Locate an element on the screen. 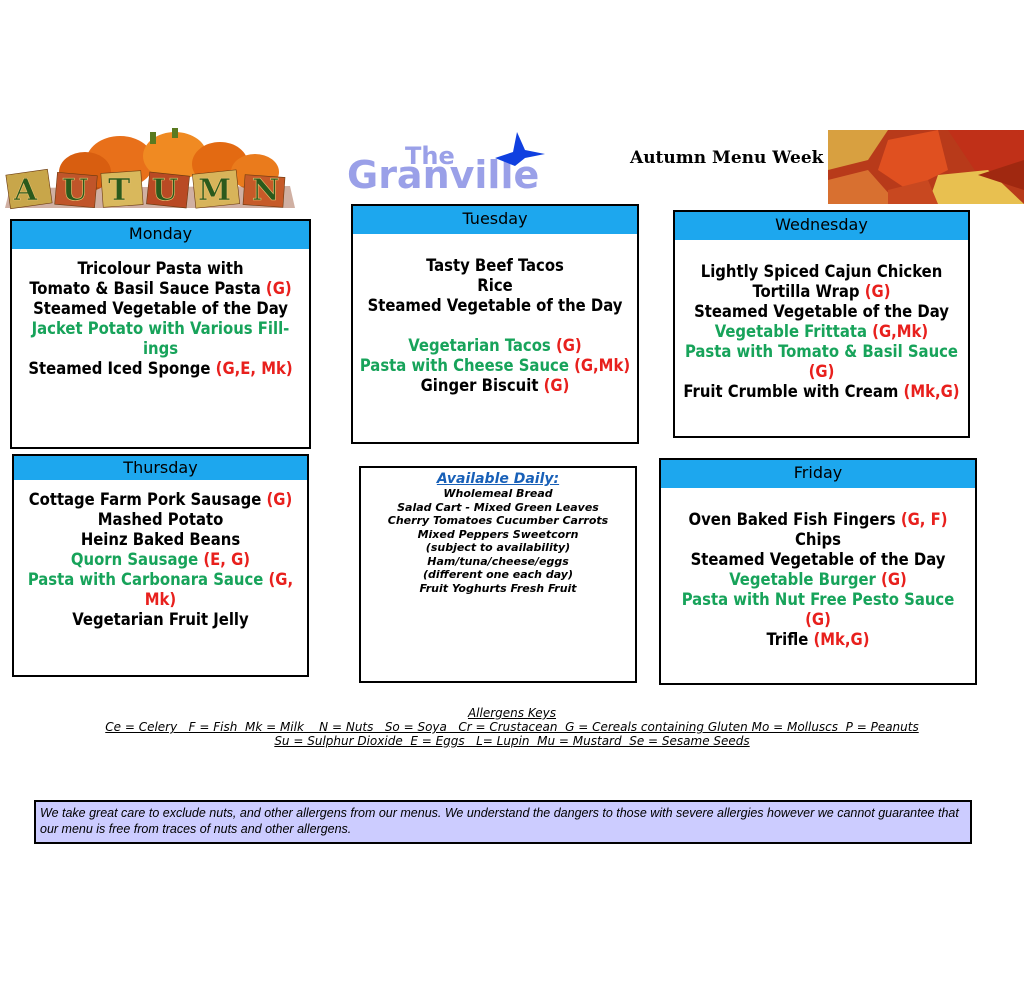 Image resolution: width=1024 pixels, height=992 pixels. monday-header: Monday is located at coordinates (160, 235).